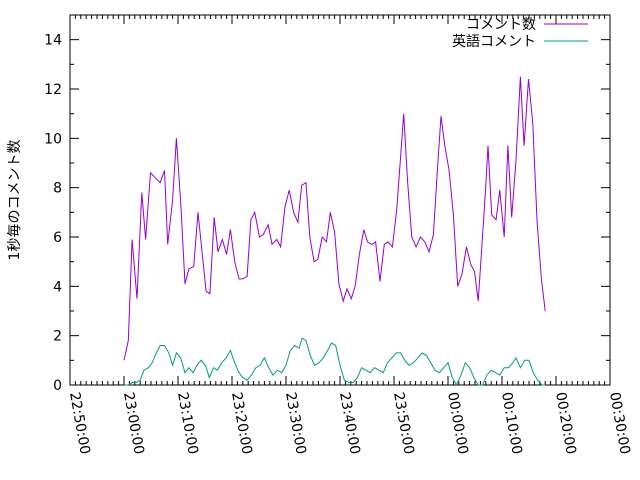 The image size is (640, 480). What do you see at coordinates (511, 423) in the screenshot?
I see `x-tick-label: 00:10:00` at bounding box center [511, 423].